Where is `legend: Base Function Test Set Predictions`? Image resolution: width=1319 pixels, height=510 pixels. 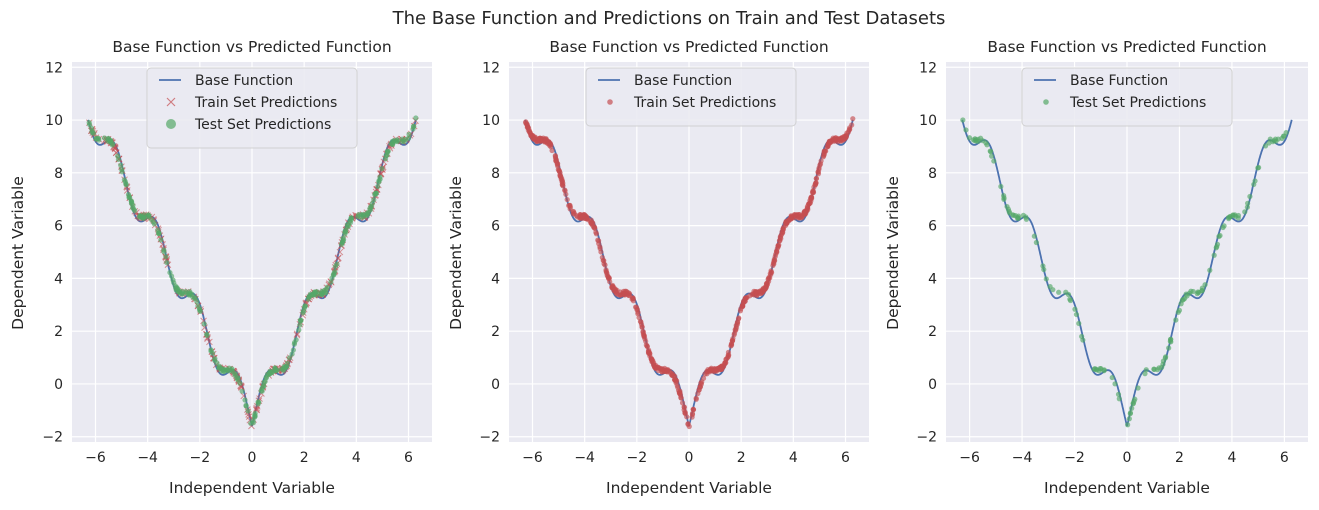
legend: Base Function Test Set Predictions is located at coordinates (1127, 97).